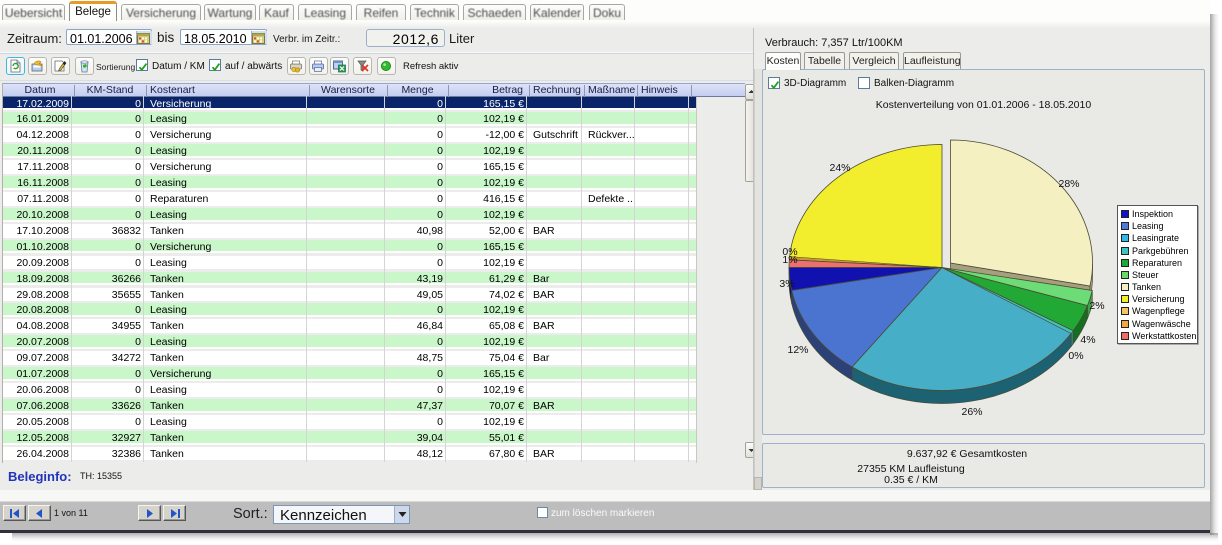 Image resolution: width=1222 pixels, height=545 pixels. Describe the element at coordinates (839, 168) in the screenshot. I see `svg-text: 24%` at that location.